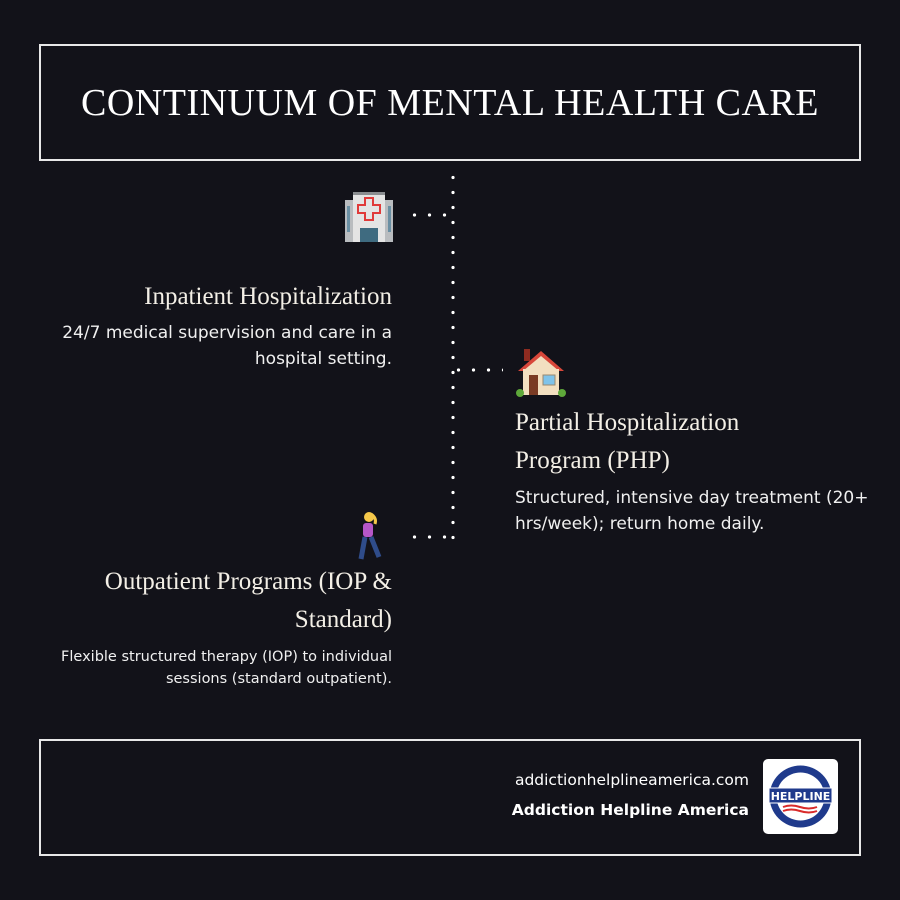 This screenshot has height=900, width=900. Describe the element at coordinates (268, 296) in the screenshot. I see `stage-heading-inpatient: Inpatient Hospitalization` at that location.